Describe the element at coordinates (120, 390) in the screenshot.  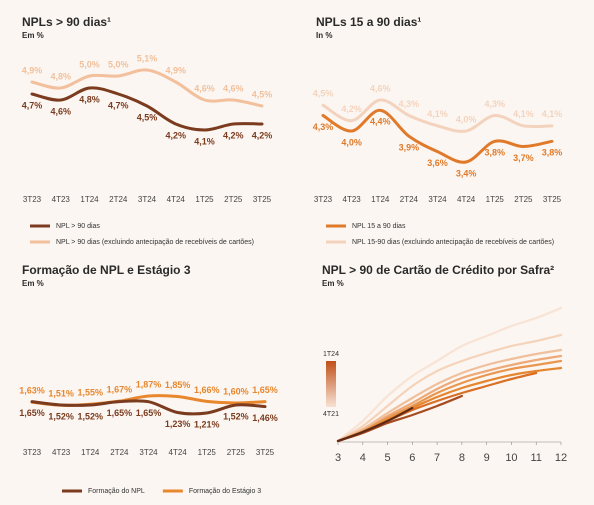
I see `data-label: 1,67%` at that location.